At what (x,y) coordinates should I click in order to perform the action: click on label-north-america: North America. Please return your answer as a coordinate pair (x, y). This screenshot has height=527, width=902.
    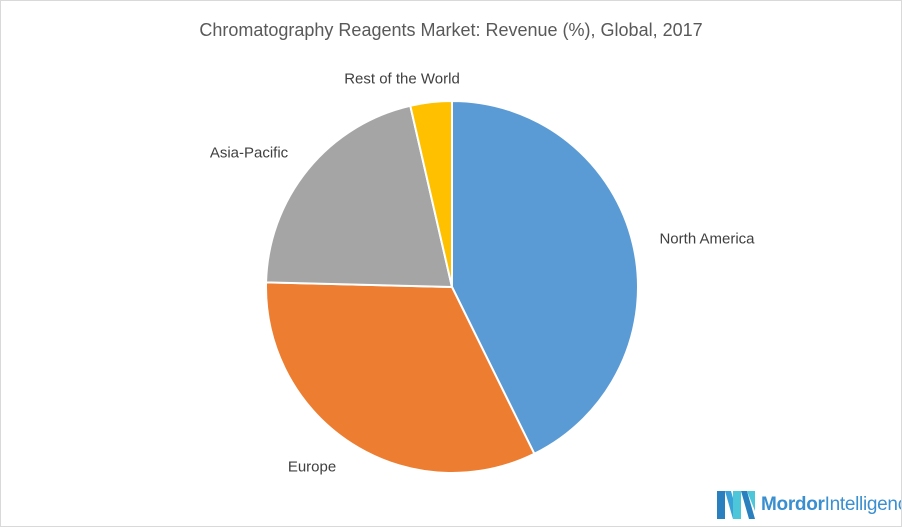
    Looking at the image, I should click on (707, 239).